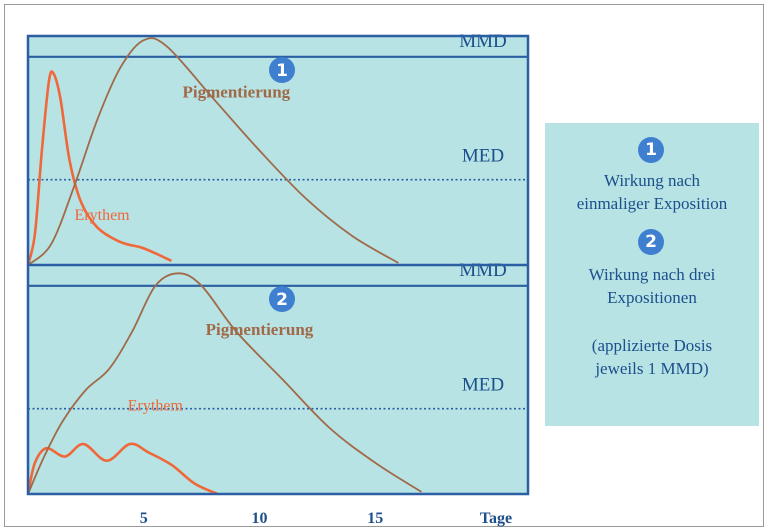 The width and height of the screenshot is (770, 531). What do you see at coordinates (483, 385) in the screenshot?
I see `threshold-label-med-2: MED` at bounding box center [483, 385].